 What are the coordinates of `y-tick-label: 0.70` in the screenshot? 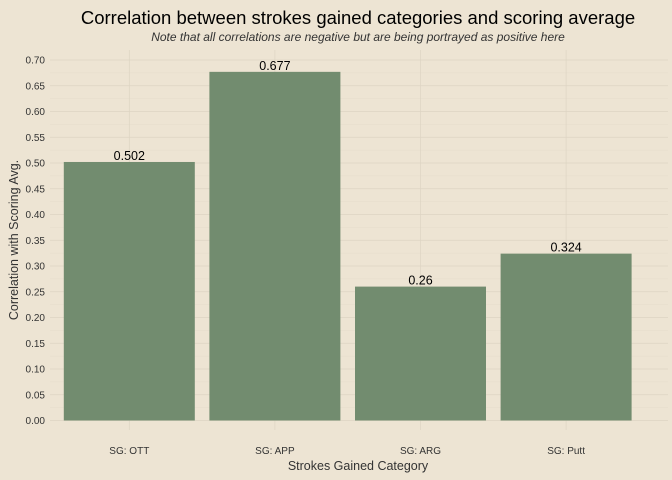 It's located at (36, 61).